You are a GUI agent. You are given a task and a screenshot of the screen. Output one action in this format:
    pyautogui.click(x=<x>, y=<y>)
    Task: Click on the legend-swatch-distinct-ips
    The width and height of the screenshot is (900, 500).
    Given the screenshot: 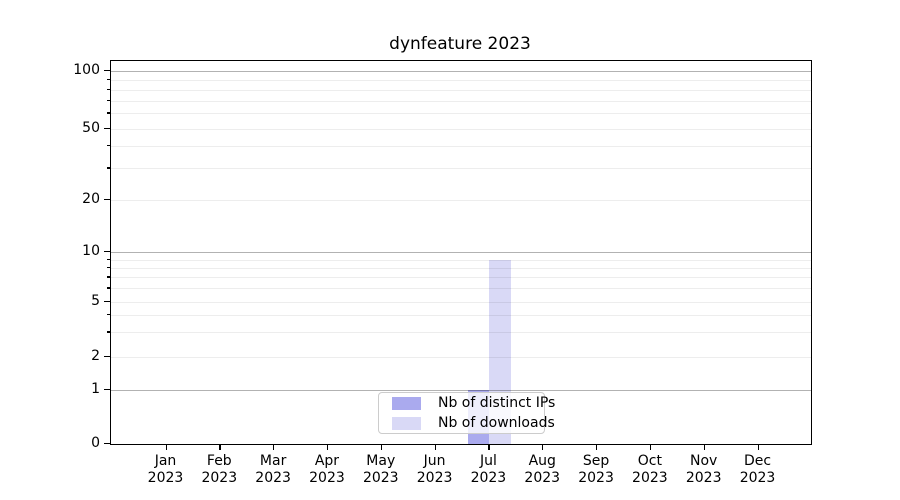 What is the action you would take?
    pyautogui.click(x=406, y=403)
    